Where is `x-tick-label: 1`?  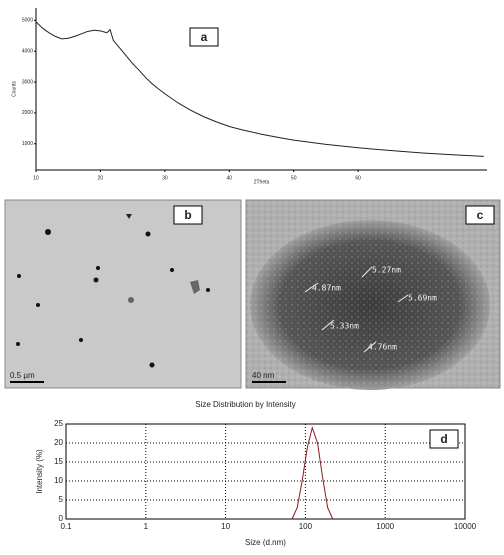
x-tick-label: 1 is located at coordinates (146, 526).